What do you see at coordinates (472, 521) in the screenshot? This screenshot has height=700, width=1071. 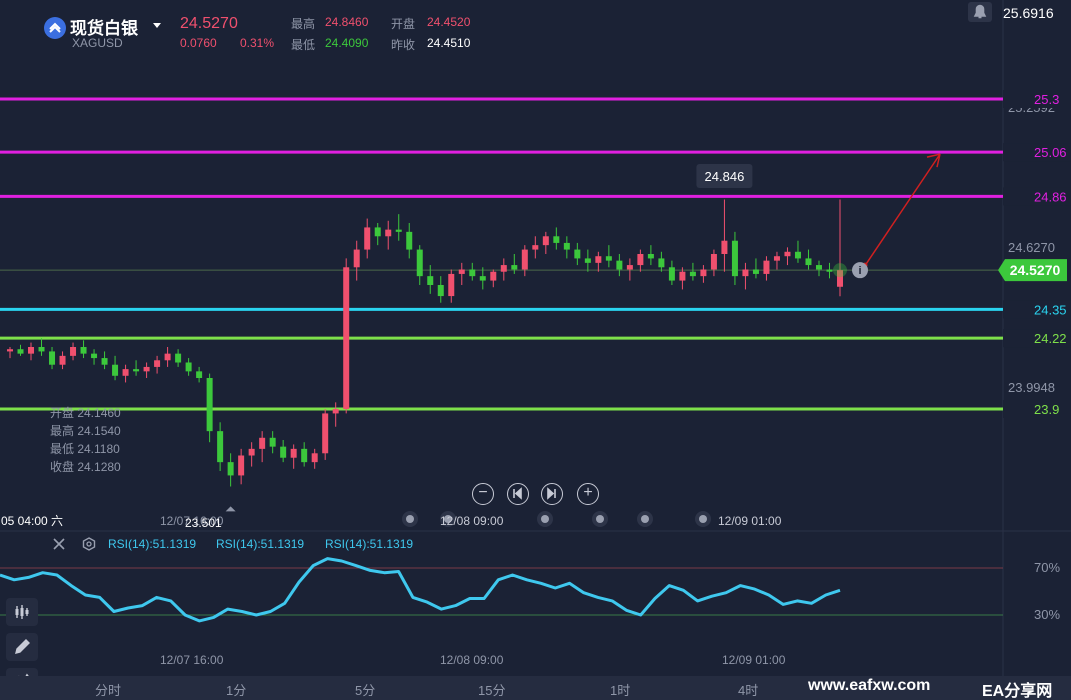 I see `time-label-2: 12/08 09:00` at bounding box center [472, 521].